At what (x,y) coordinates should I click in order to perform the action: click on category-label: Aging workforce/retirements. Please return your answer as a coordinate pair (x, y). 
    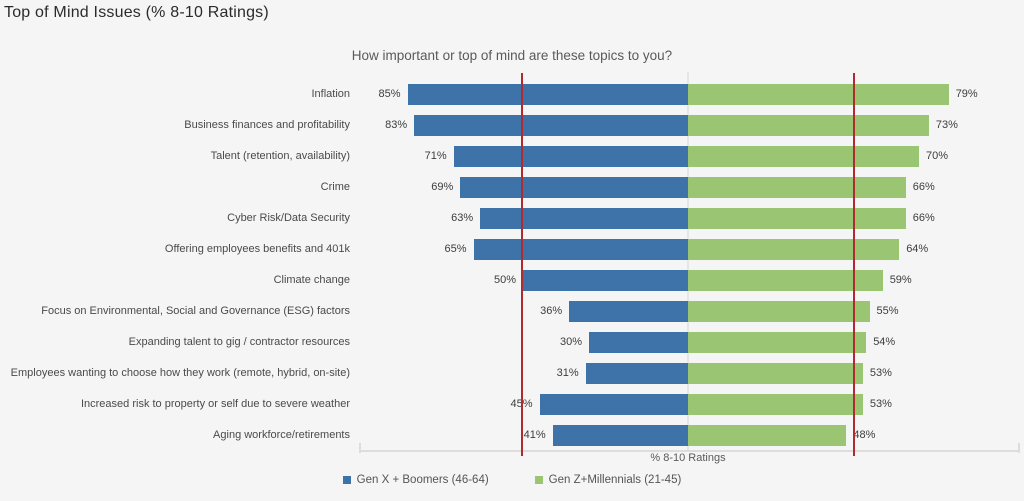
    Looking at the image, I should click on (281, 435).